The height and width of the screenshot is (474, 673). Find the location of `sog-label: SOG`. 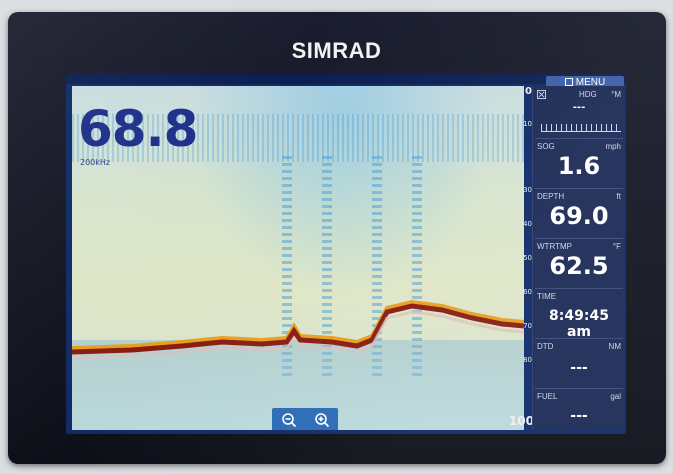

sog-label: SOG is located at coordinates (546, 146).